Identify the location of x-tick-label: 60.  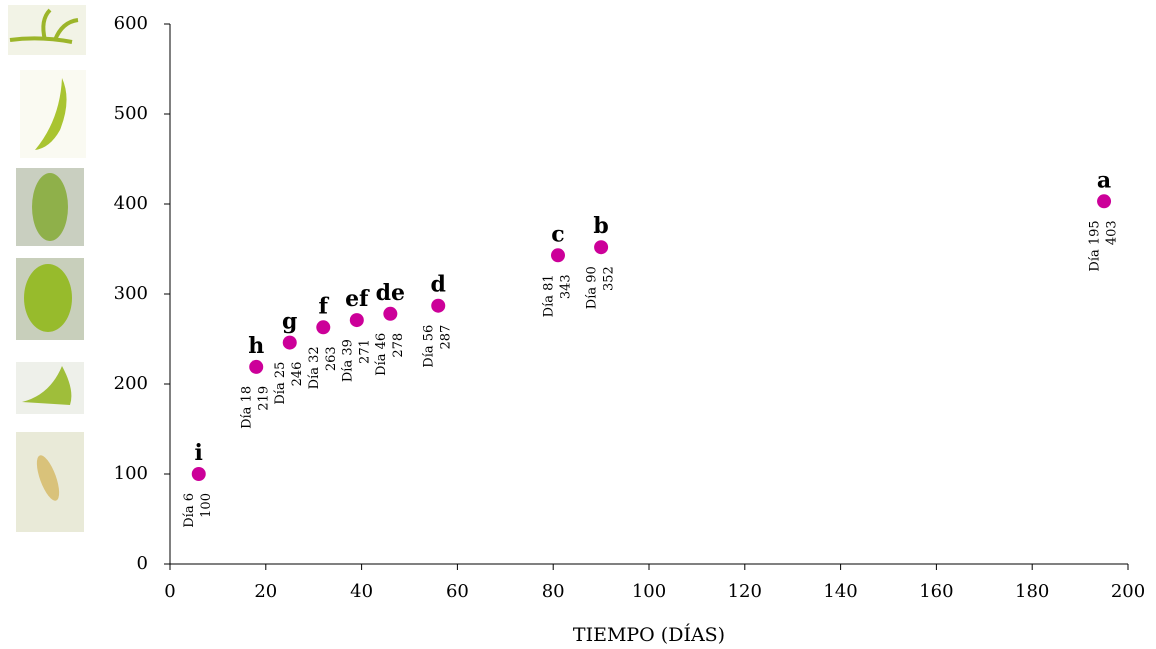
(457, 591).